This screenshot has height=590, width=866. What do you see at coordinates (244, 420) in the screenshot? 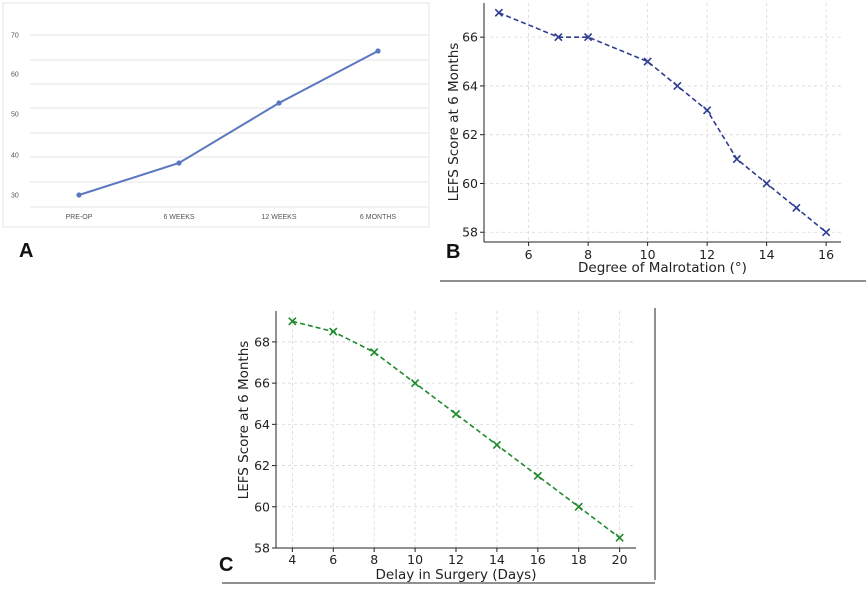
I see `panel-c-ylabel: LEFS Score at 6 Months` at bounding box center [244, 420].